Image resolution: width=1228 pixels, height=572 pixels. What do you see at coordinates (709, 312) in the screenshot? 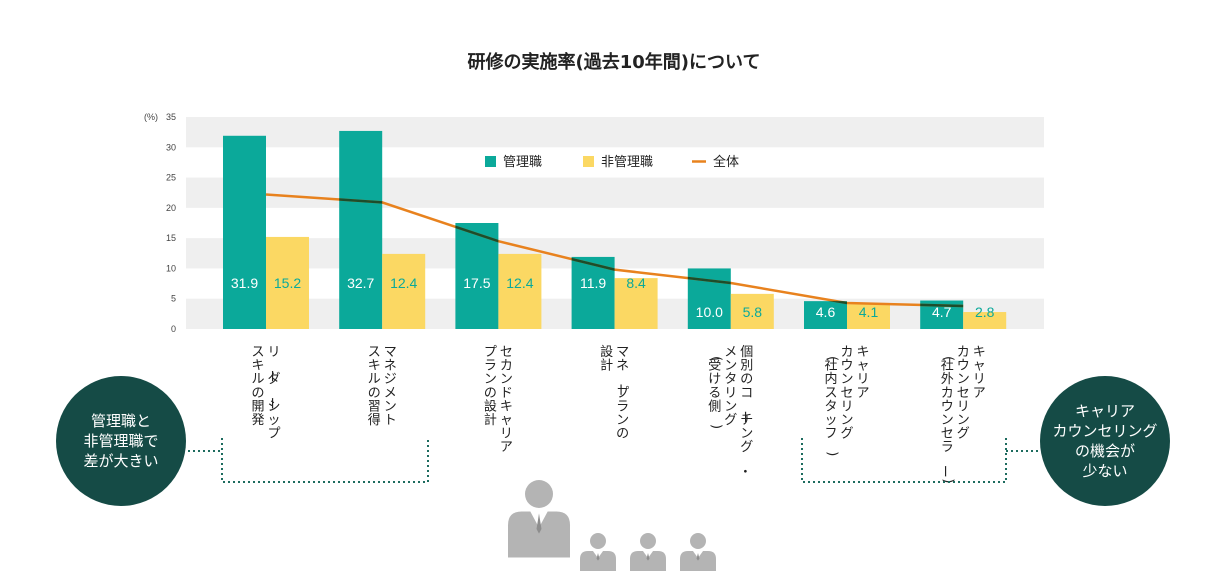
I see `data-label-manager: 10.0` at bounding box center [709, 312].